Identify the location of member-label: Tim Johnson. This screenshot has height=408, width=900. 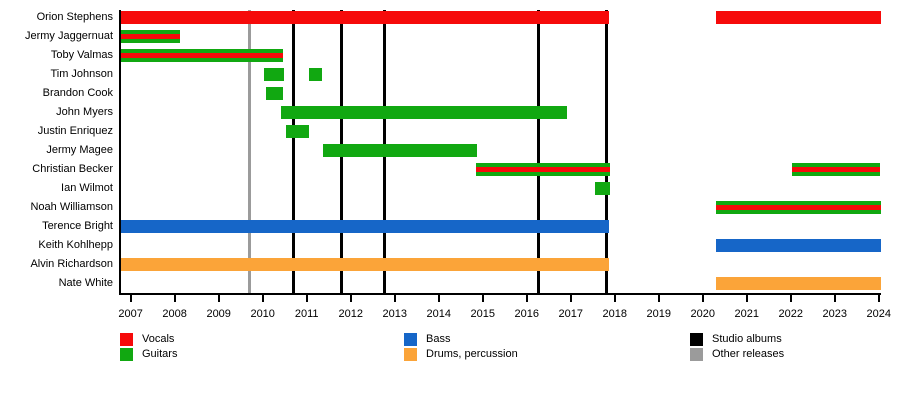
(81, 73).